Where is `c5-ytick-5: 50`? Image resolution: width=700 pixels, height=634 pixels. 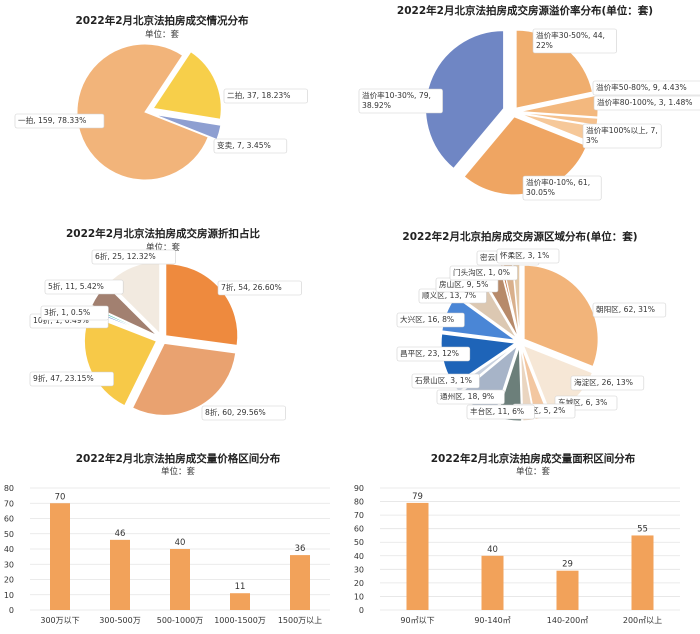
c5-ytick-5: 50 is located at coordinates (9, 534).